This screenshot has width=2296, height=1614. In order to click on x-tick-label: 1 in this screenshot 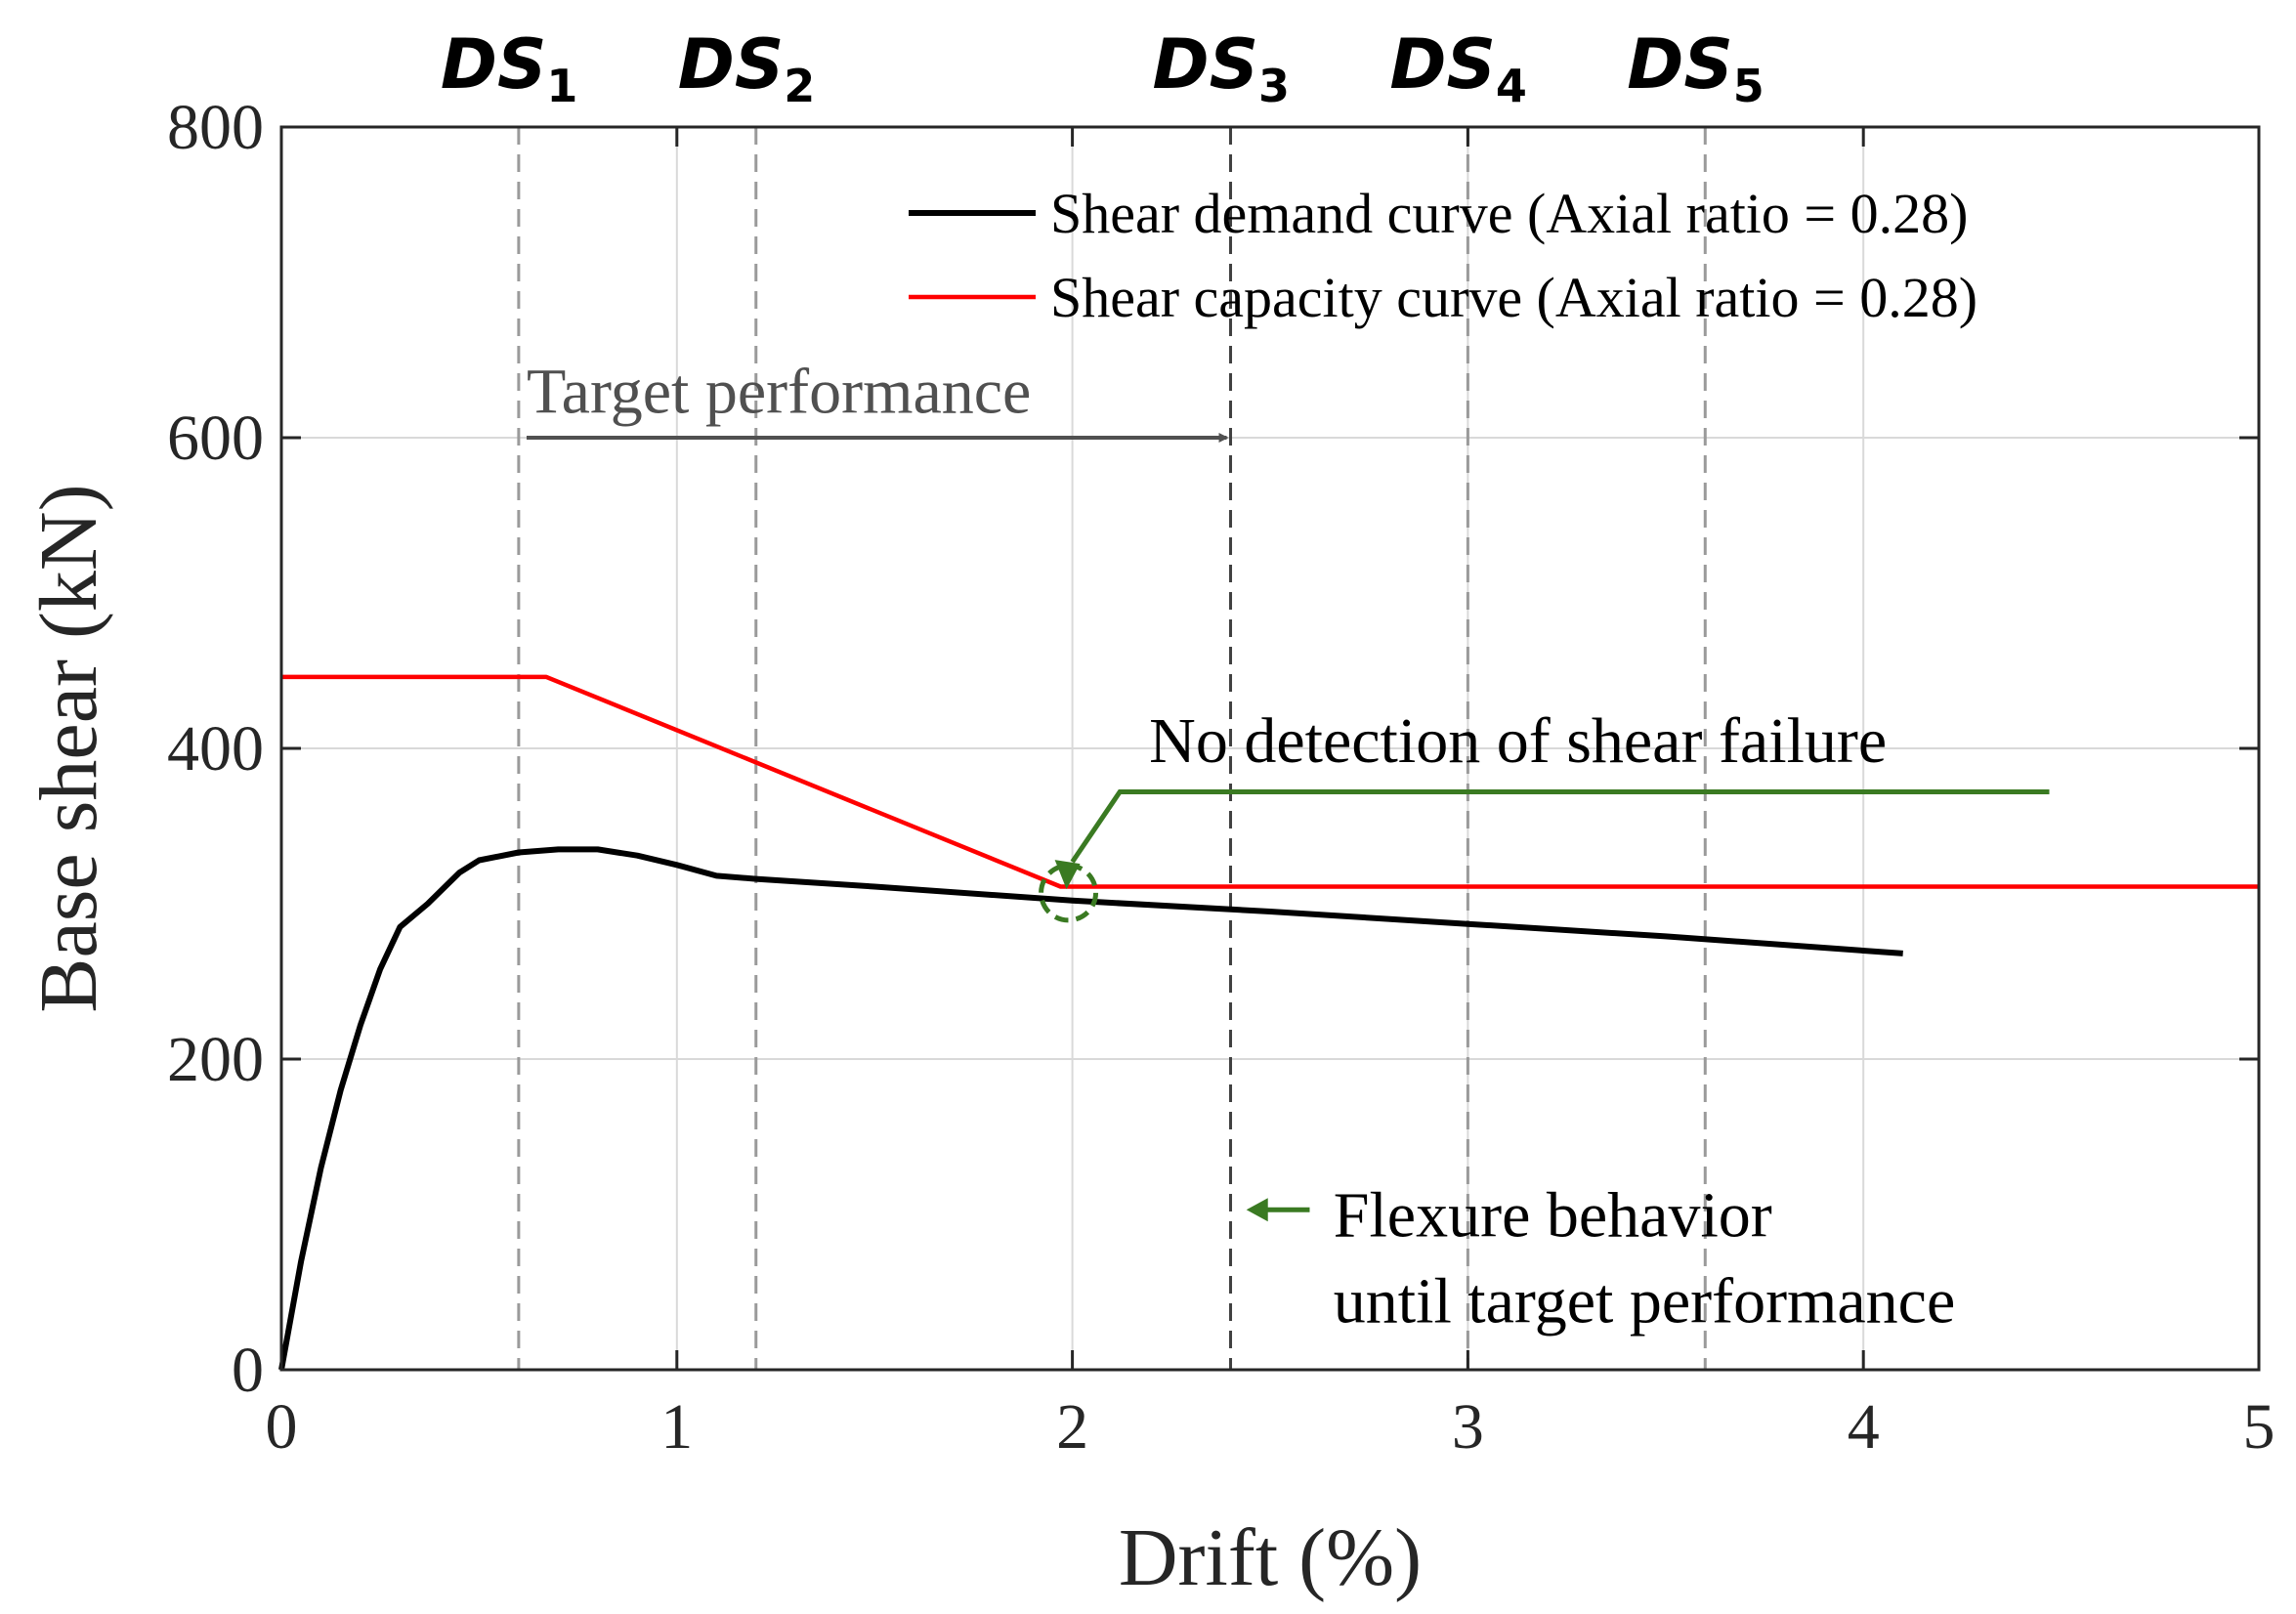, I will do `click(676, 1427)`.